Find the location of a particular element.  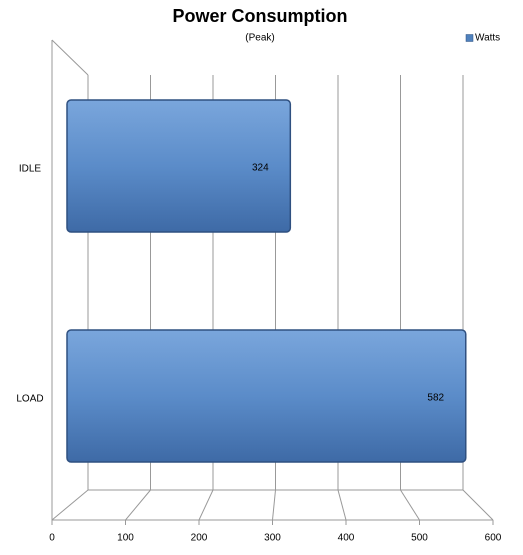

chart-subtitle: (Peak) is located at coordinates (259, 38).